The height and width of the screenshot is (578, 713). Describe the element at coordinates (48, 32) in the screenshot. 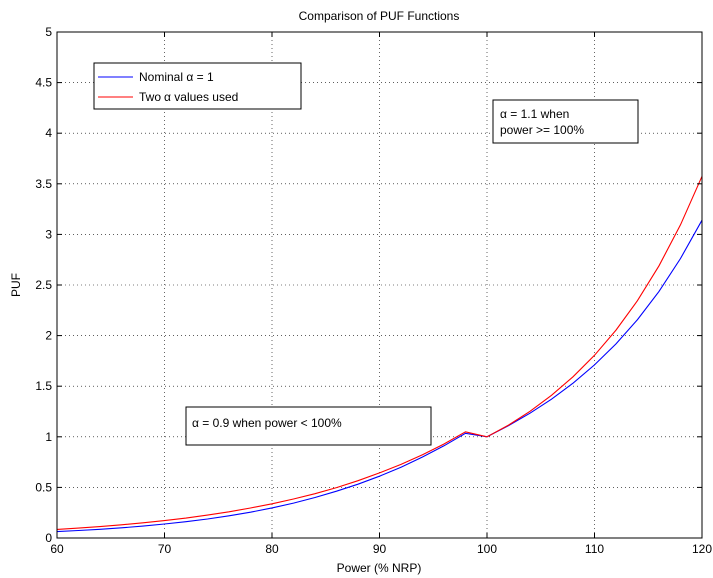

I see `y-tick-label: 5` at that location.